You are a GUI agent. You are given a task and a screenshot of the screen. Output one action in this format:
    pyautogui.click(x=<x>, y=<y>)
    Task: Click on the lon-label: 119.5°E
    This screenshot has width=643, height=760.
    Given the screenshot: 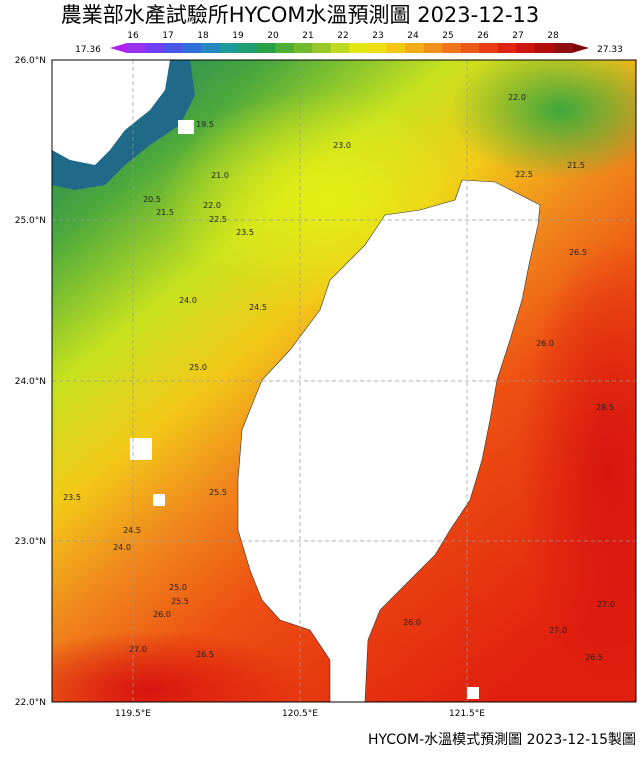 What is the action you would take?
    pyautogui.click(x=133, y=714)
    